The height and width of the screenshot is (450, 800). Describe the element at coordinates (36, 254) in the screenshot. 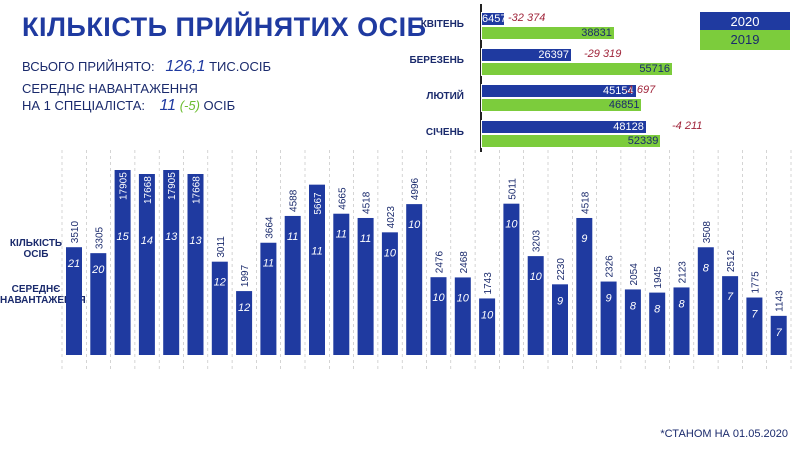

I see `count-label-line-2: ОСІБ` at that location.